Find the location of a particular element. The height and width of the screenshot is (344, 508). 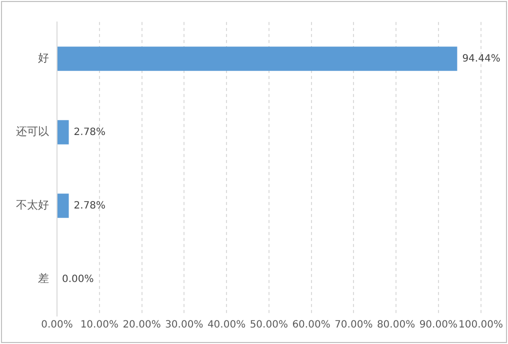

x-tick-label: 60.00% is located at coordinates (311, 325).